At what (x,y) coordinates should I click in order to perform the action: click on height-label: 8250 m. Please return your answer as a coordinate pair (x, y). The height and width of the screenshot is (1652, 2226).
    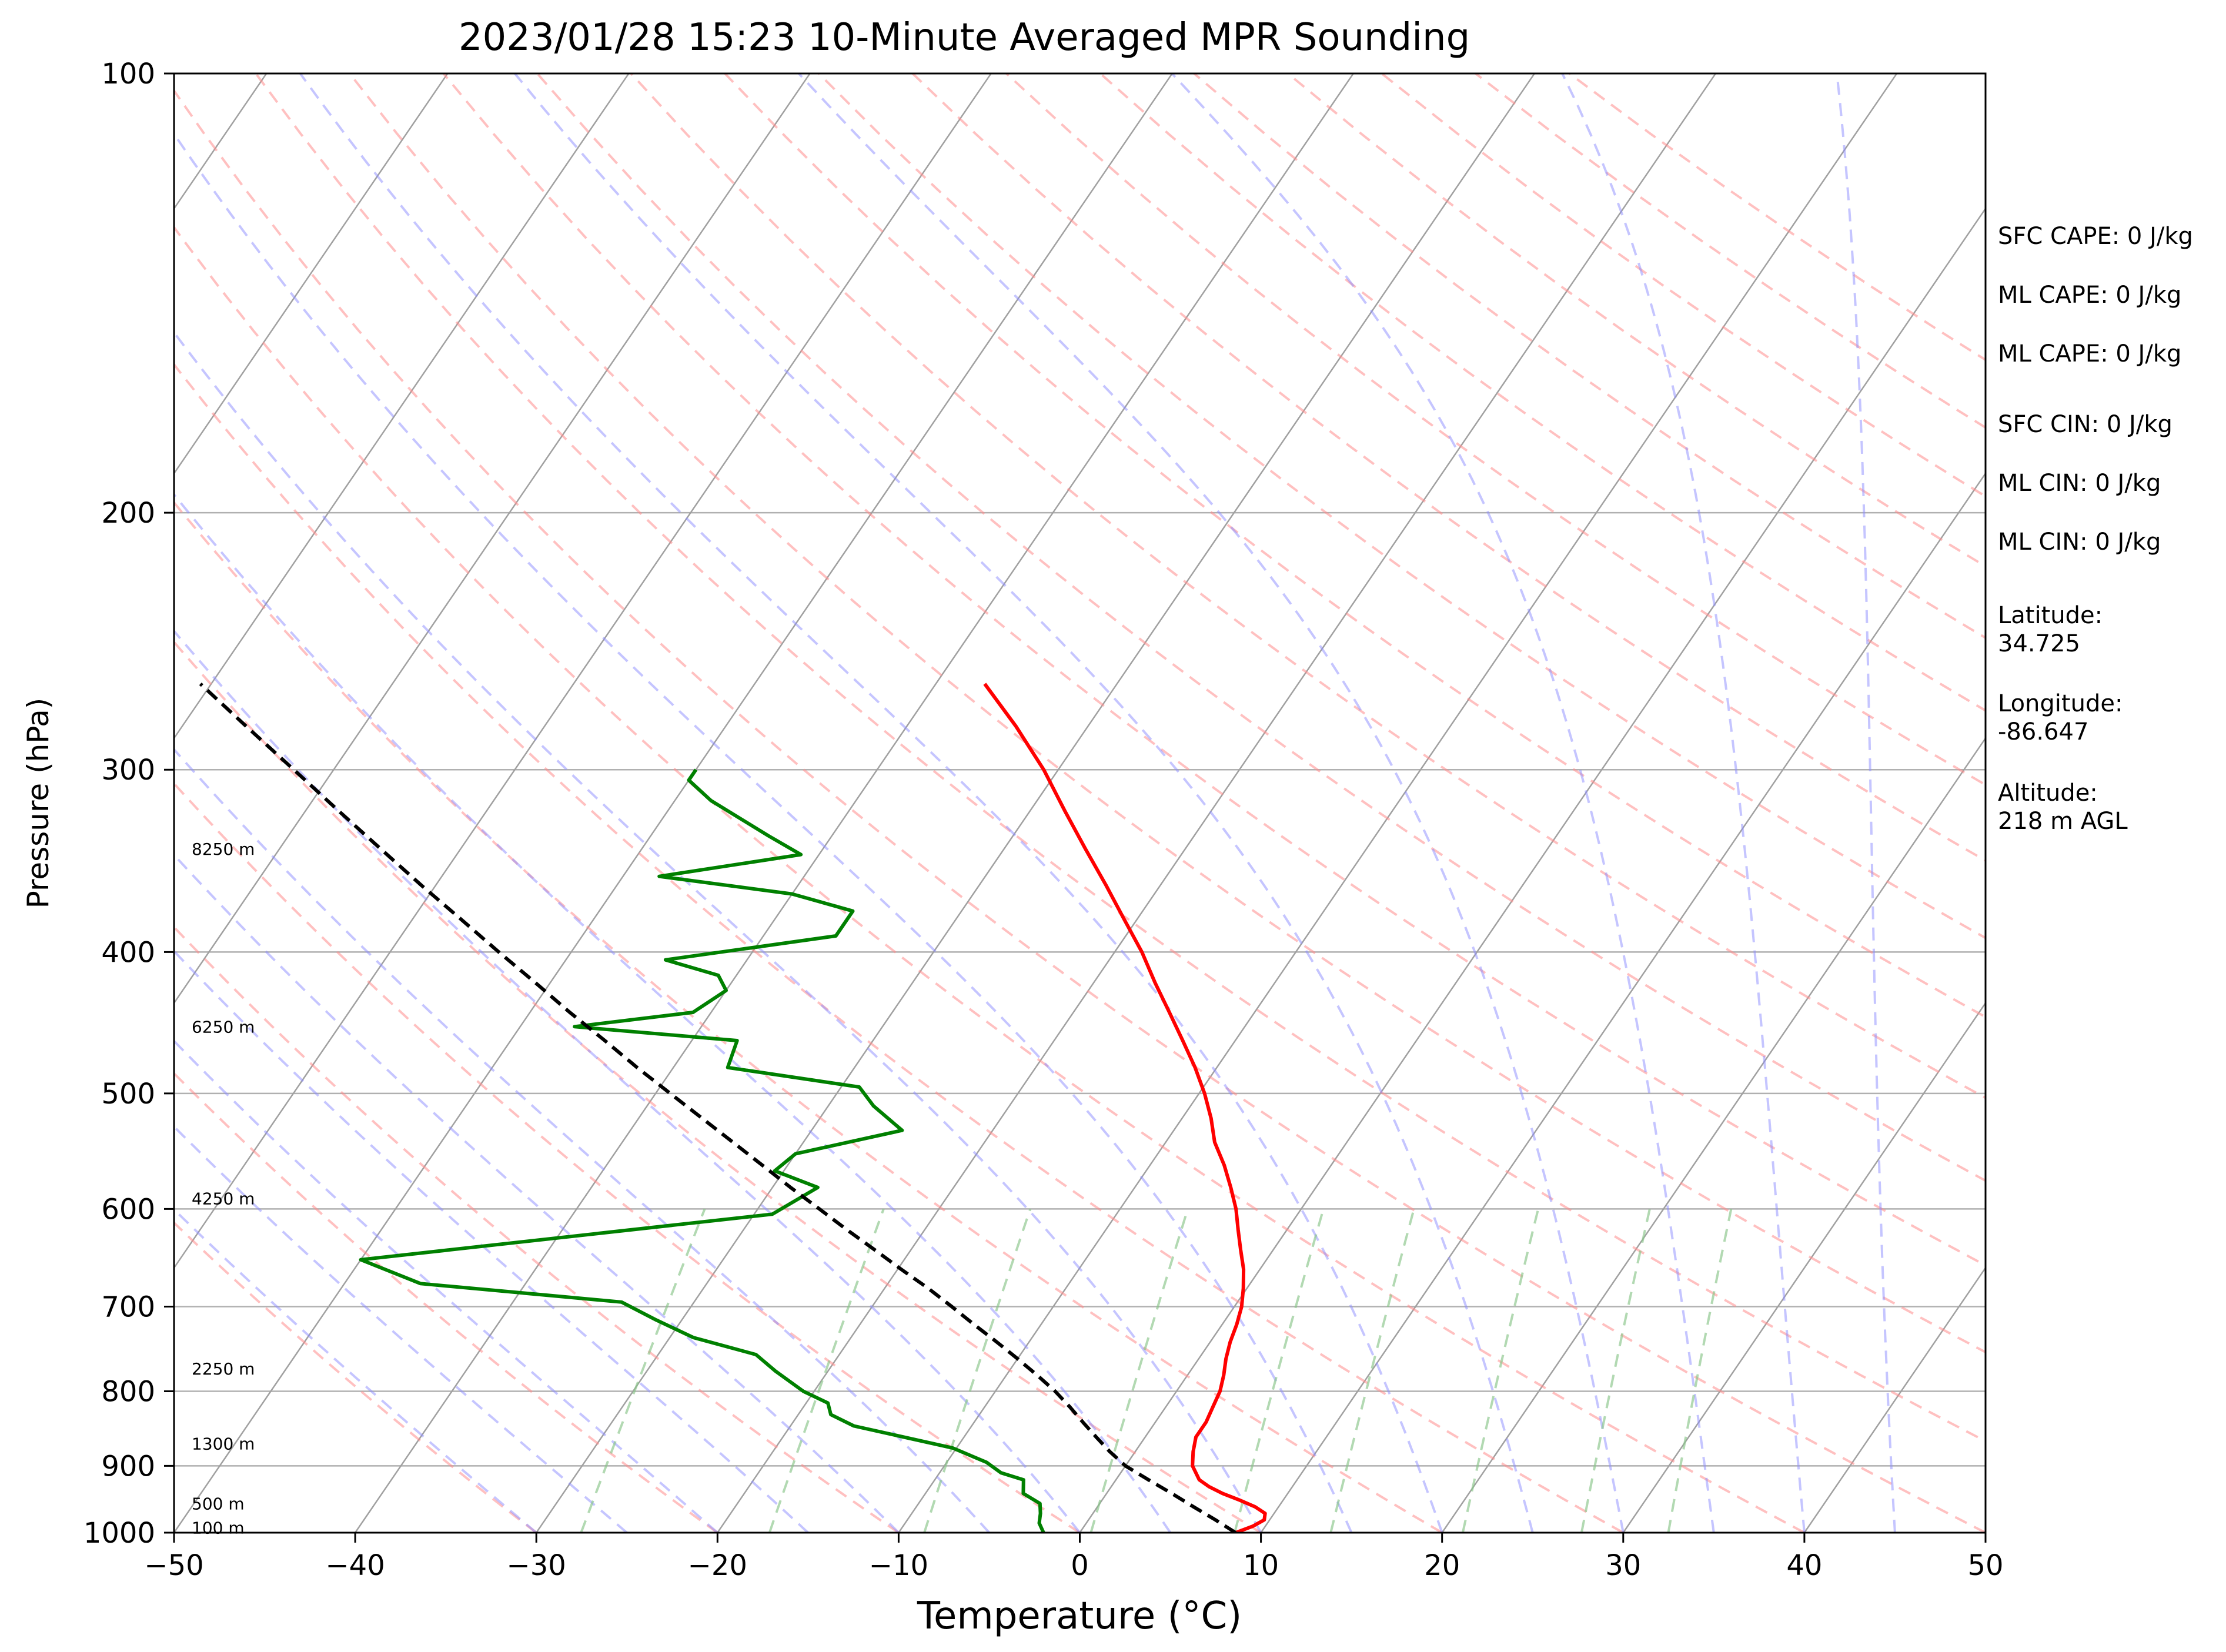
    Looking at the image, I should click on (224, 850).